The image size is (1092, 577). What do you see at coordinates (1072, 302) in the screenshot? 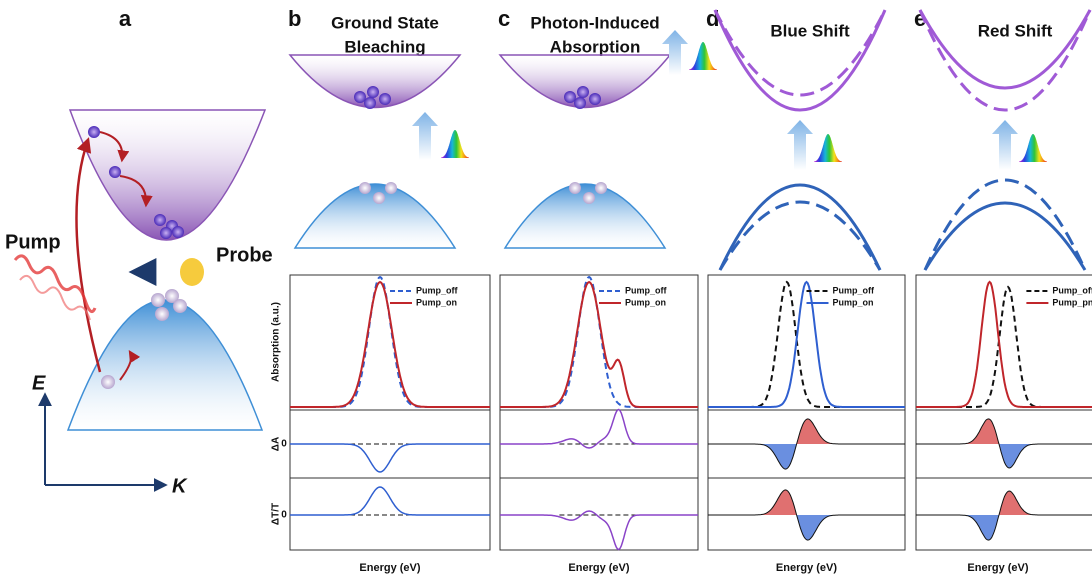
I see `legend-label: Pump_pn` at bounding box center [1072, 302].